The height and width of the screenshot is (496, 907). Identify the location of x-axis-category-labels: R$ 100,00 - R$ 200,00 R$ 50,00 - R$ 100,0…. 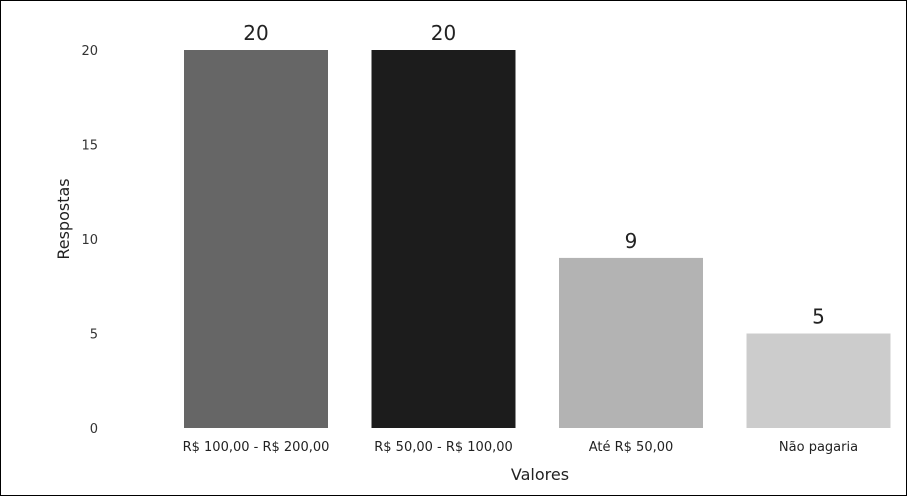
(520, 447).